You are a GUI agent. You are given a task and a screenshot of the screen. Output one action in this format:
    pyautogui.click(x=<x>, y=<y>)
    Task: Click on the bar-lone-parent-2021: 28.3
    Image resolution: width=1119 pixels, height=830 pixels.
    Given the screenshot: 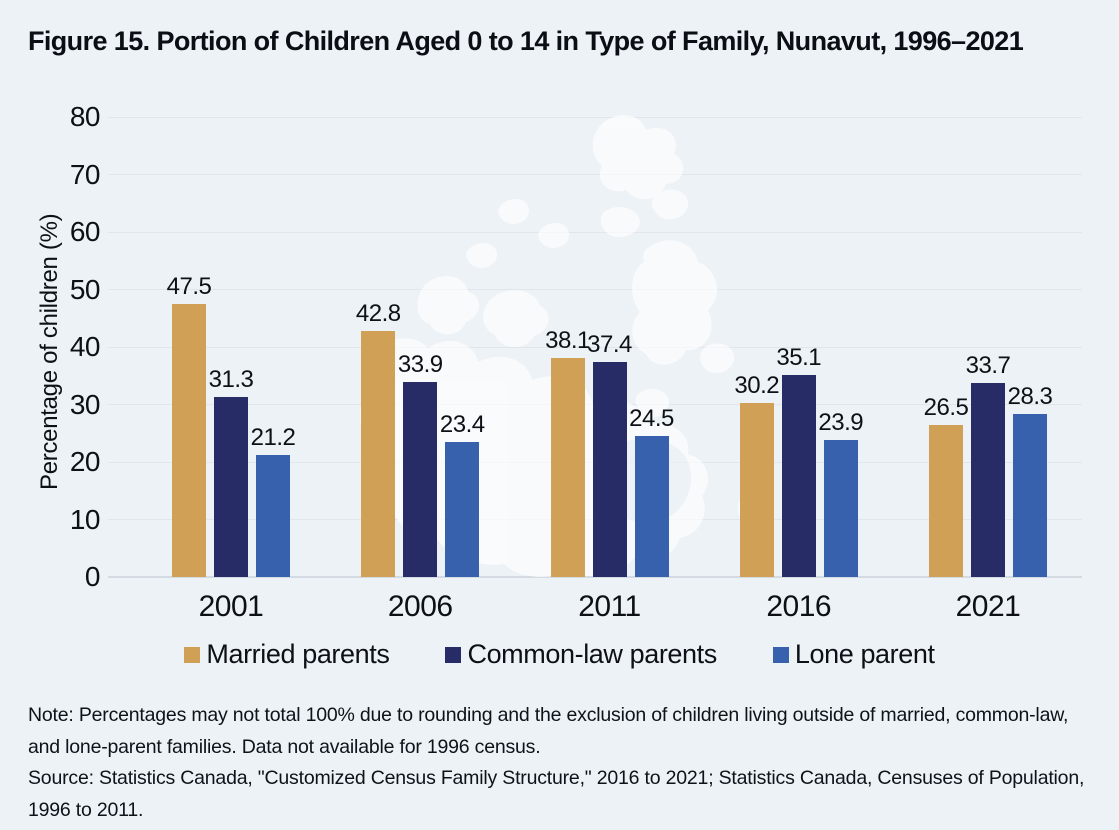 What is the action you would take?
    pyautogui.click(x=1030, y=481)
    